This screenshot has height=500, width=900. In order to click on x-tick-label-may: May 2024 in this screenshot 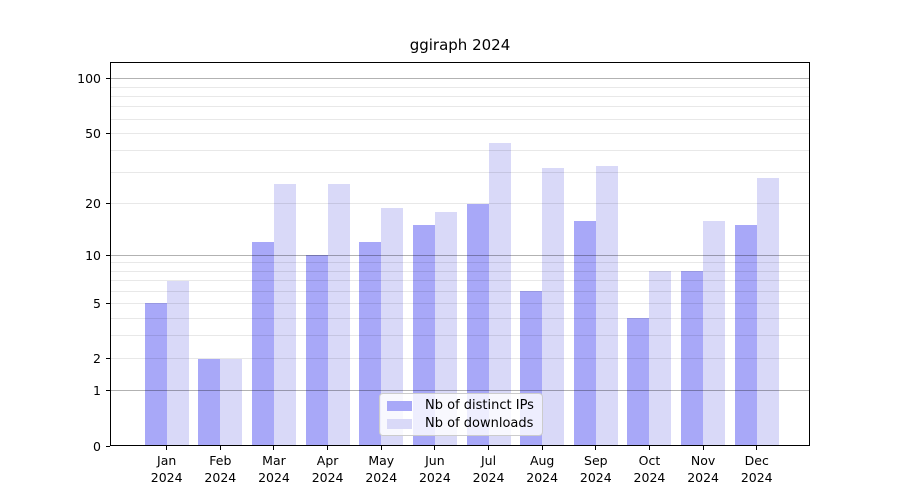, I will do `click(381, 469)`.